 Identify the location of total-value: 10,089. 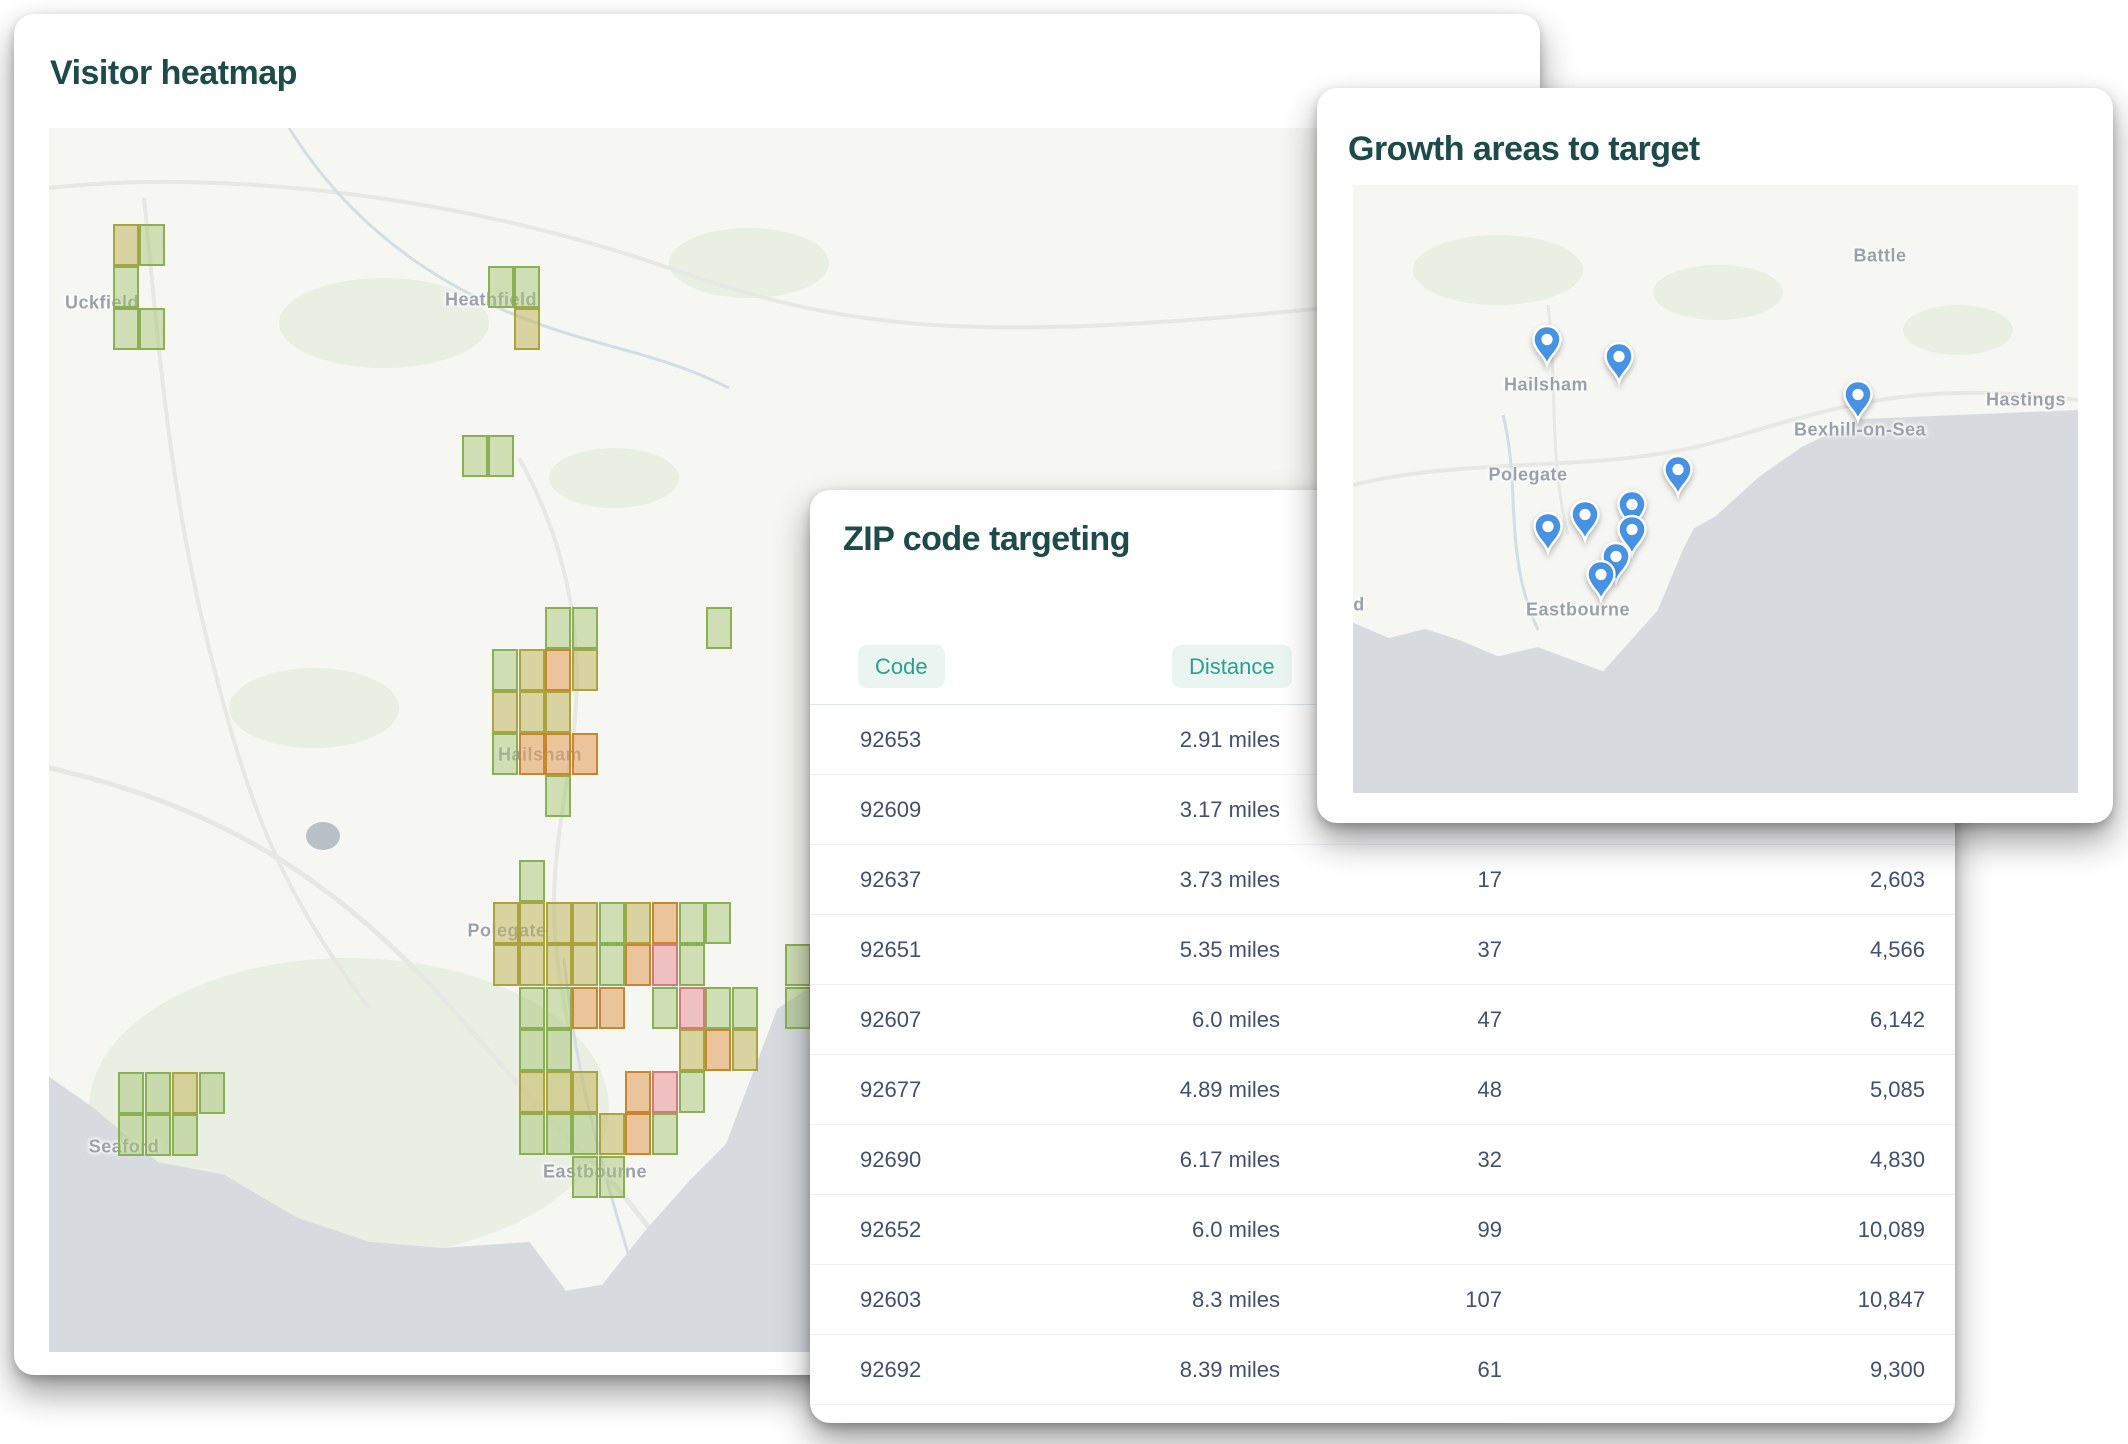
(1891, 1229).